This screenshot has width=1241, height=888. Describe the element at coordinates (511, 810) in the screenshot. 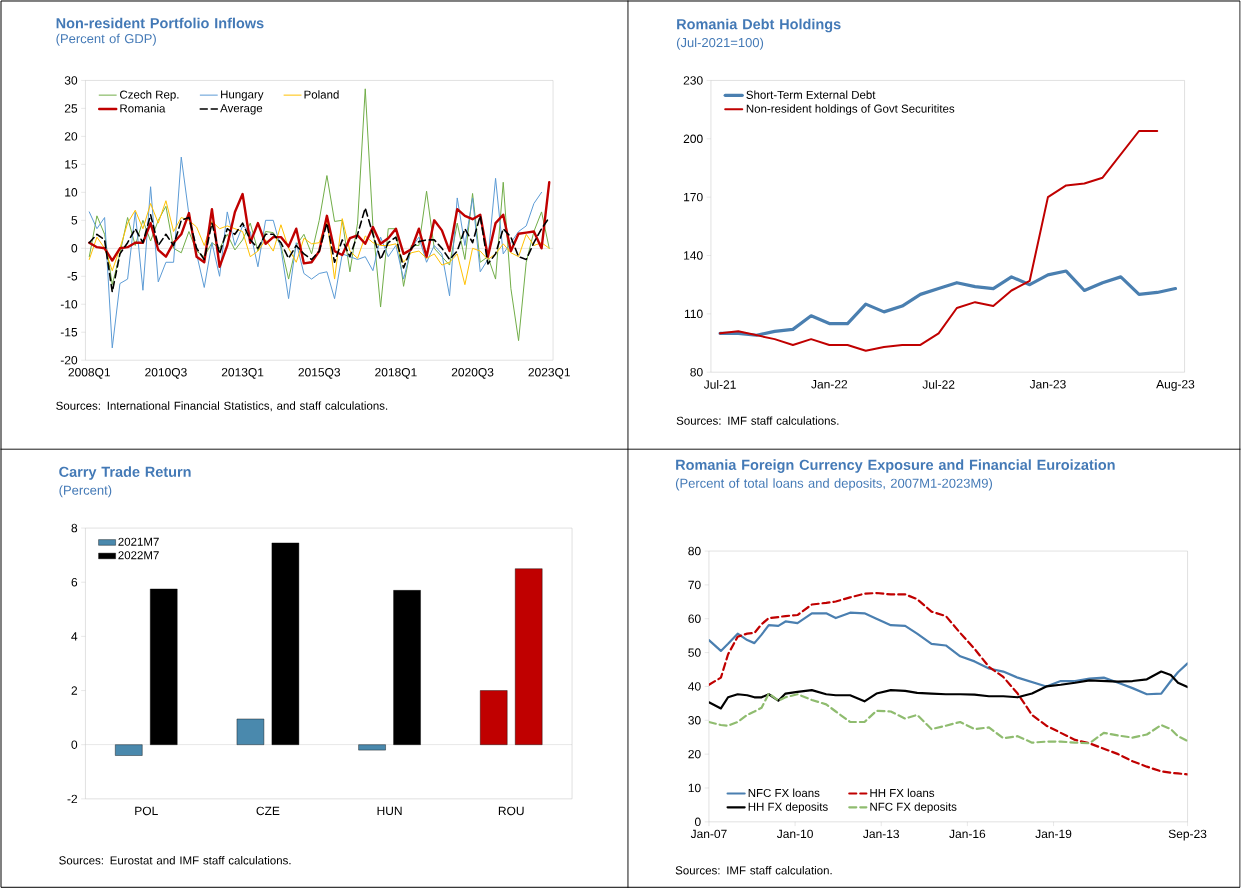

I see `x-tick-label: ROU` at that location.